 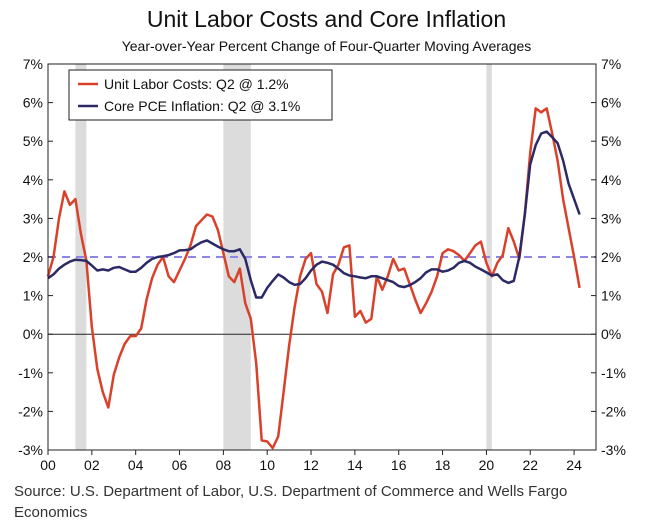 What do you see at coordinates (311, 465) in the screenshot?
I see `x-tick-label: 12` at bounding box center [311, 465].